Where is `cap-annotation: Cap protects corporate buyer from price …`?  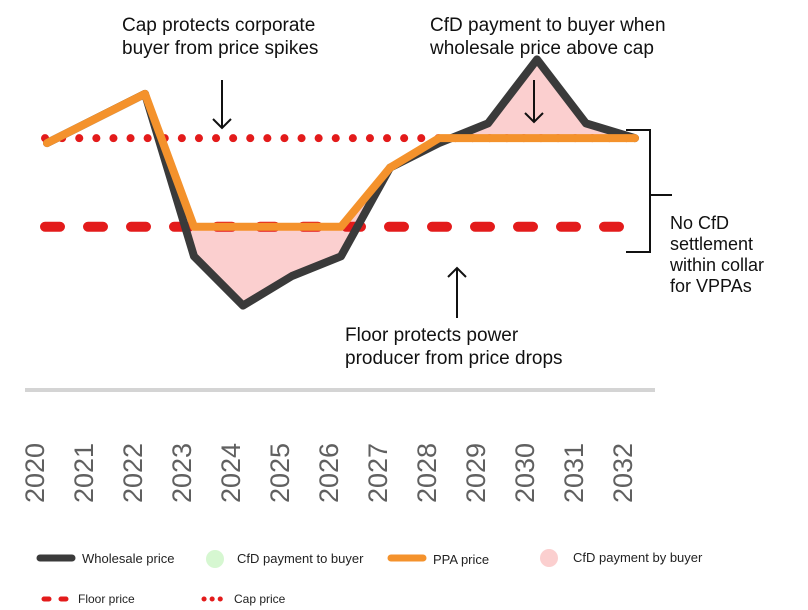
cap-annotation: Cap protects corporate buyer from price … is located at coordinates (220, 37).